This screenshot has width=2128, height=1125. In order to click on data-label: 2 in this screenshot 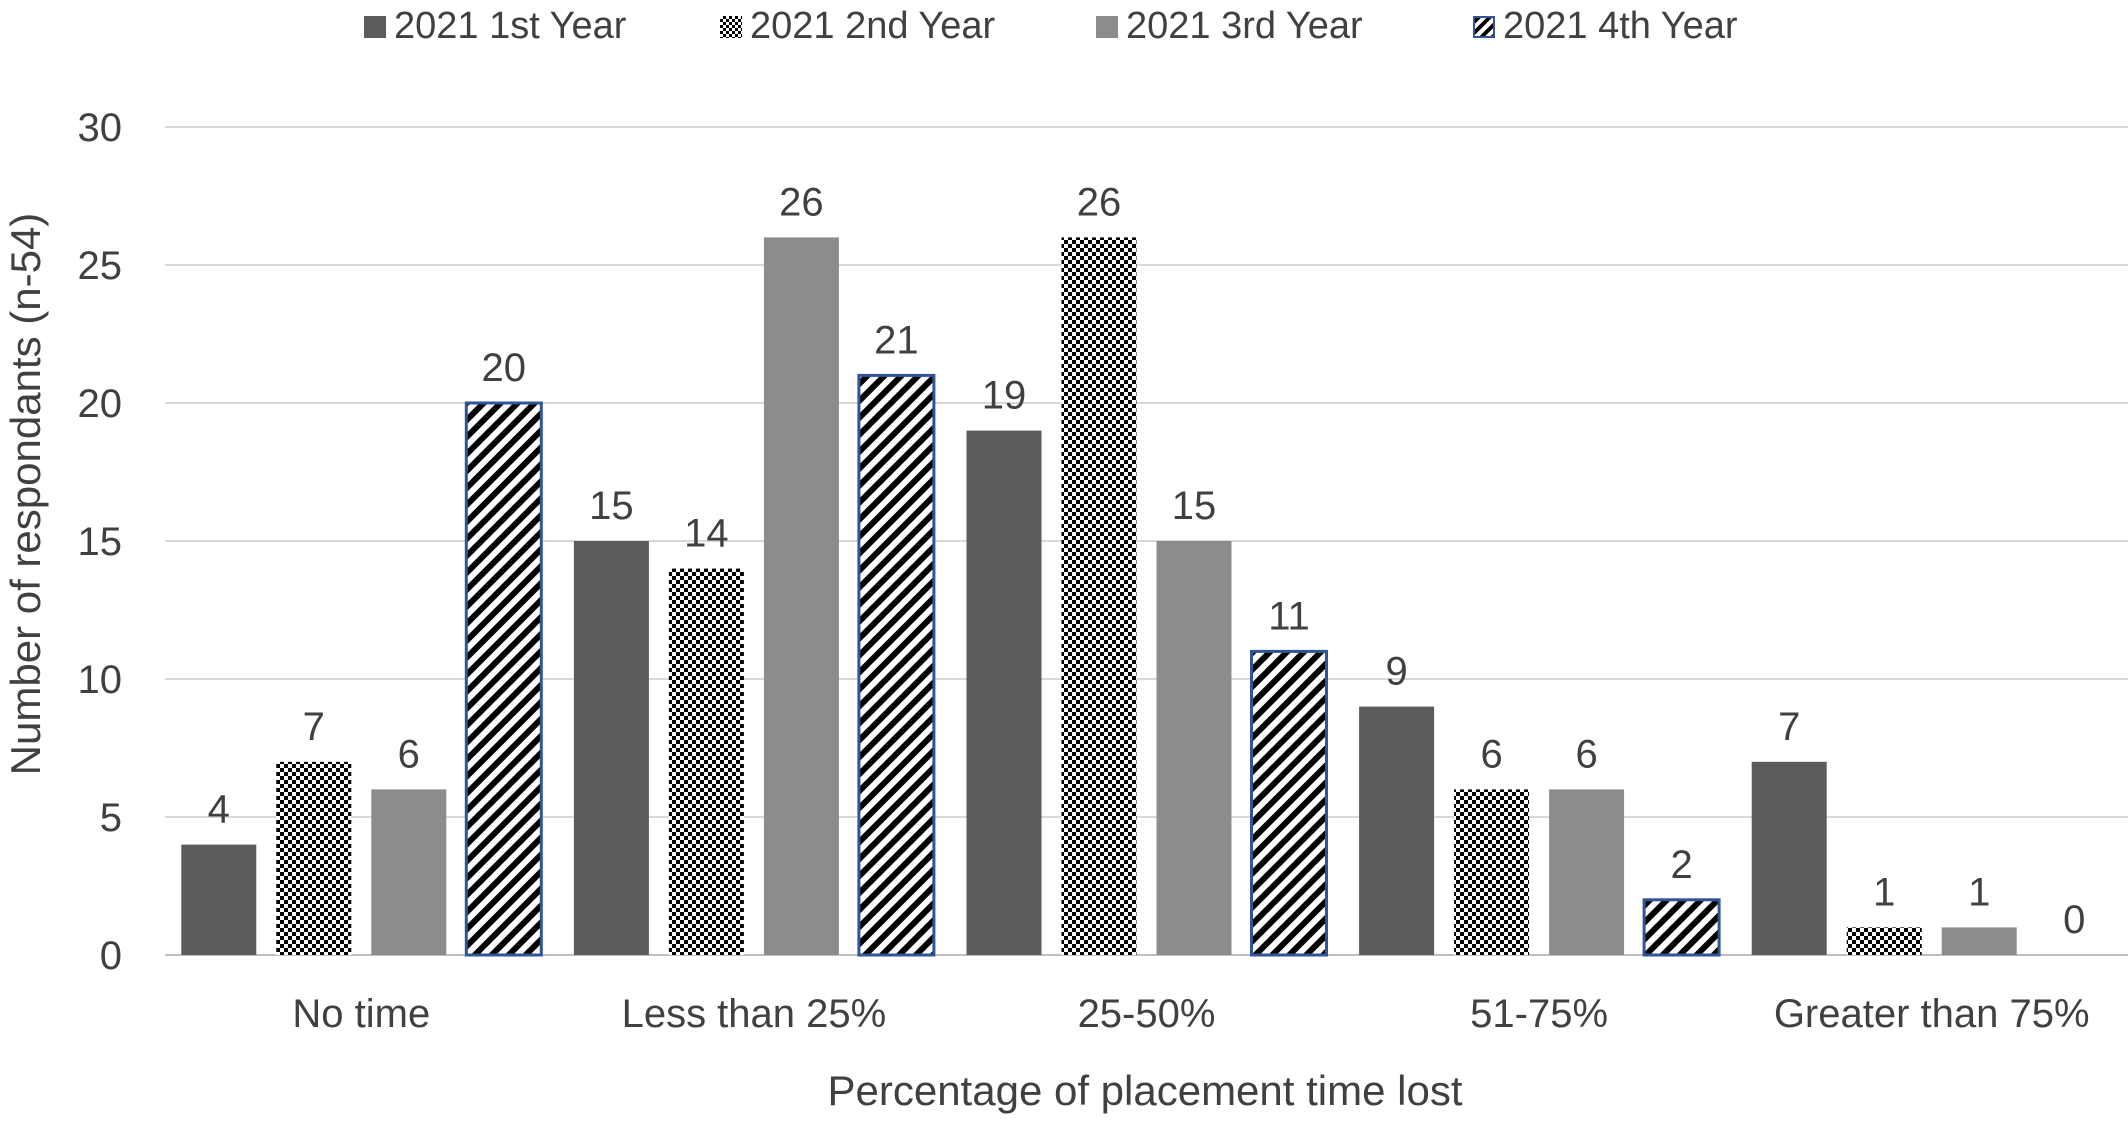, I will do `click(1681, 865)`.